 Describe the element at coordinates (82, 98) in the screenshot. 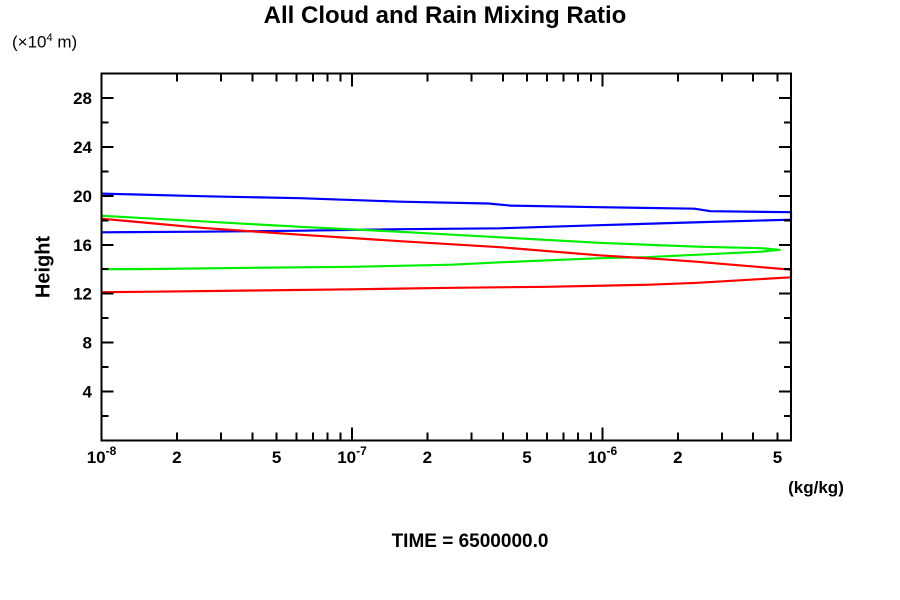

I see `y-tick-label: 28` at that location.